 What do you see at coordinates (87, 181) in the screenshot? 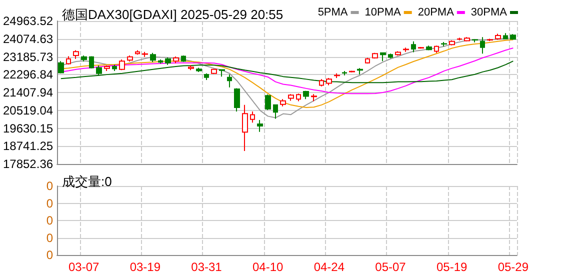
I see `chart-title: 成交量:0` at bounding box center [87, 181].